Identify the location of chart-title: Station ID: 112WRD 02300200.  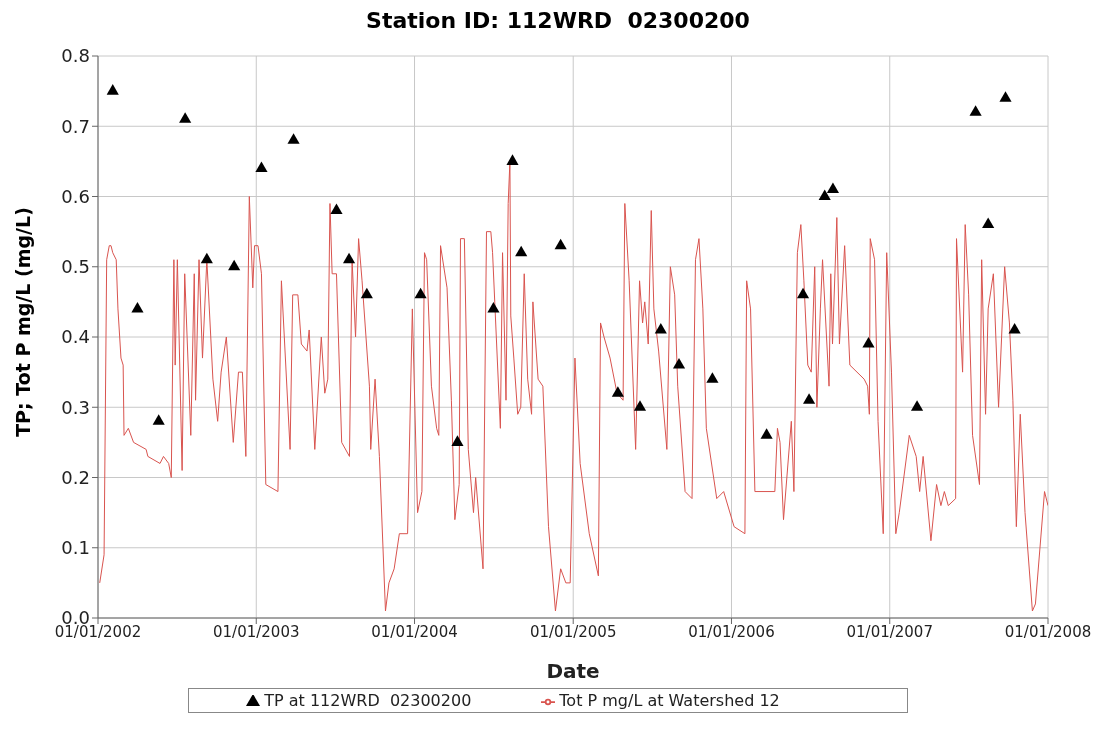
(558, 21).